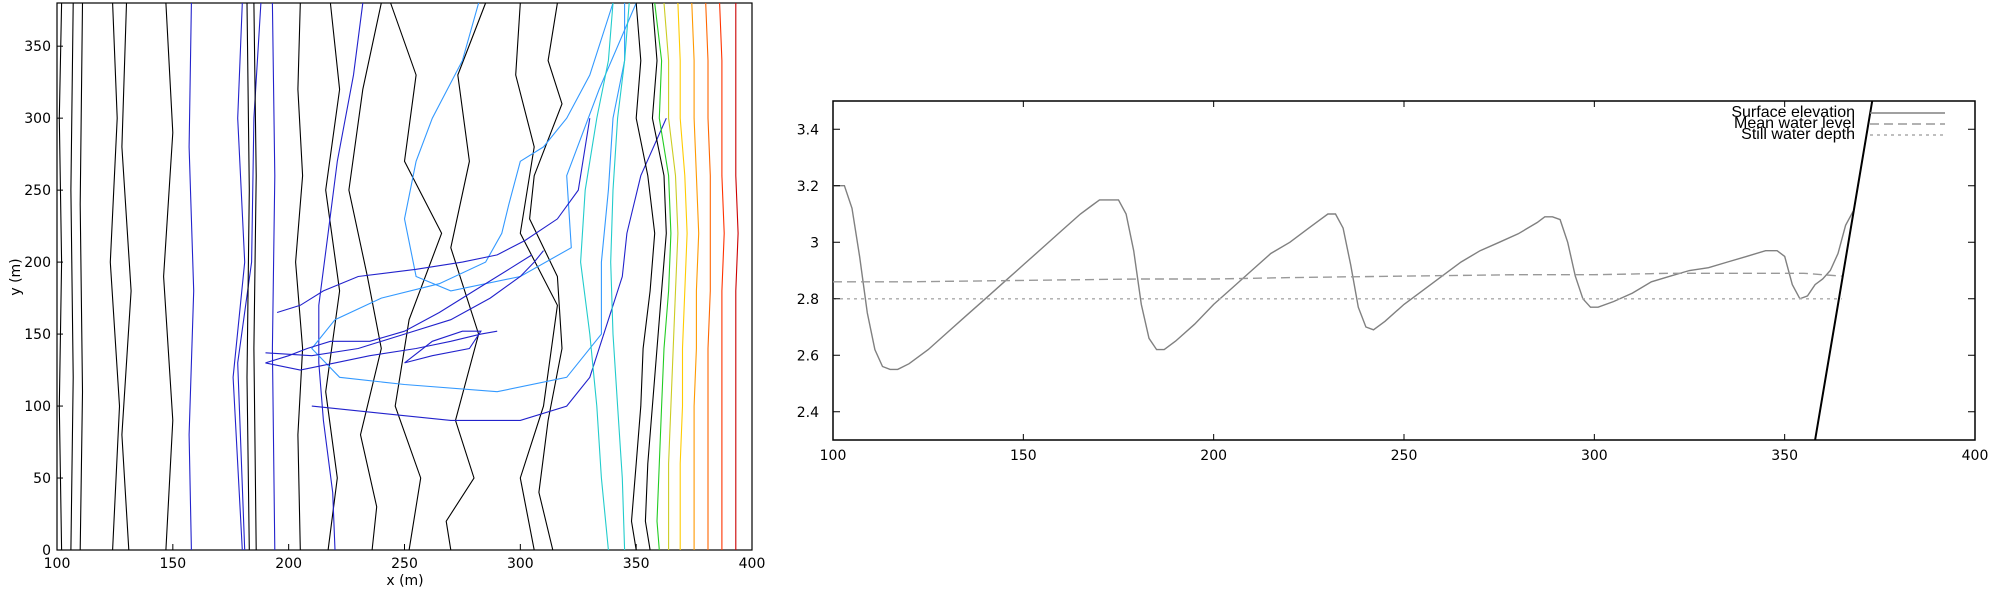 The width and height of the screenshot is (2003, 589). Describe the element at coordinates (808, 356) in the screenshot. I see `line-y-tick-label: 2.6` at that location.